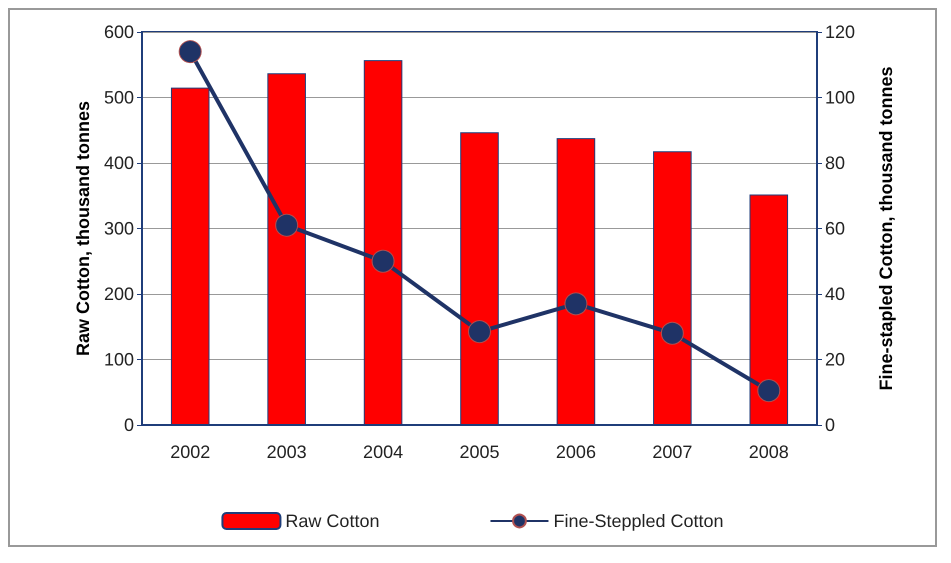  What do you see at coordinates (119, 228) in the screenshot?
I see `y-tick-label: 300` at bounding box center [119, 228].